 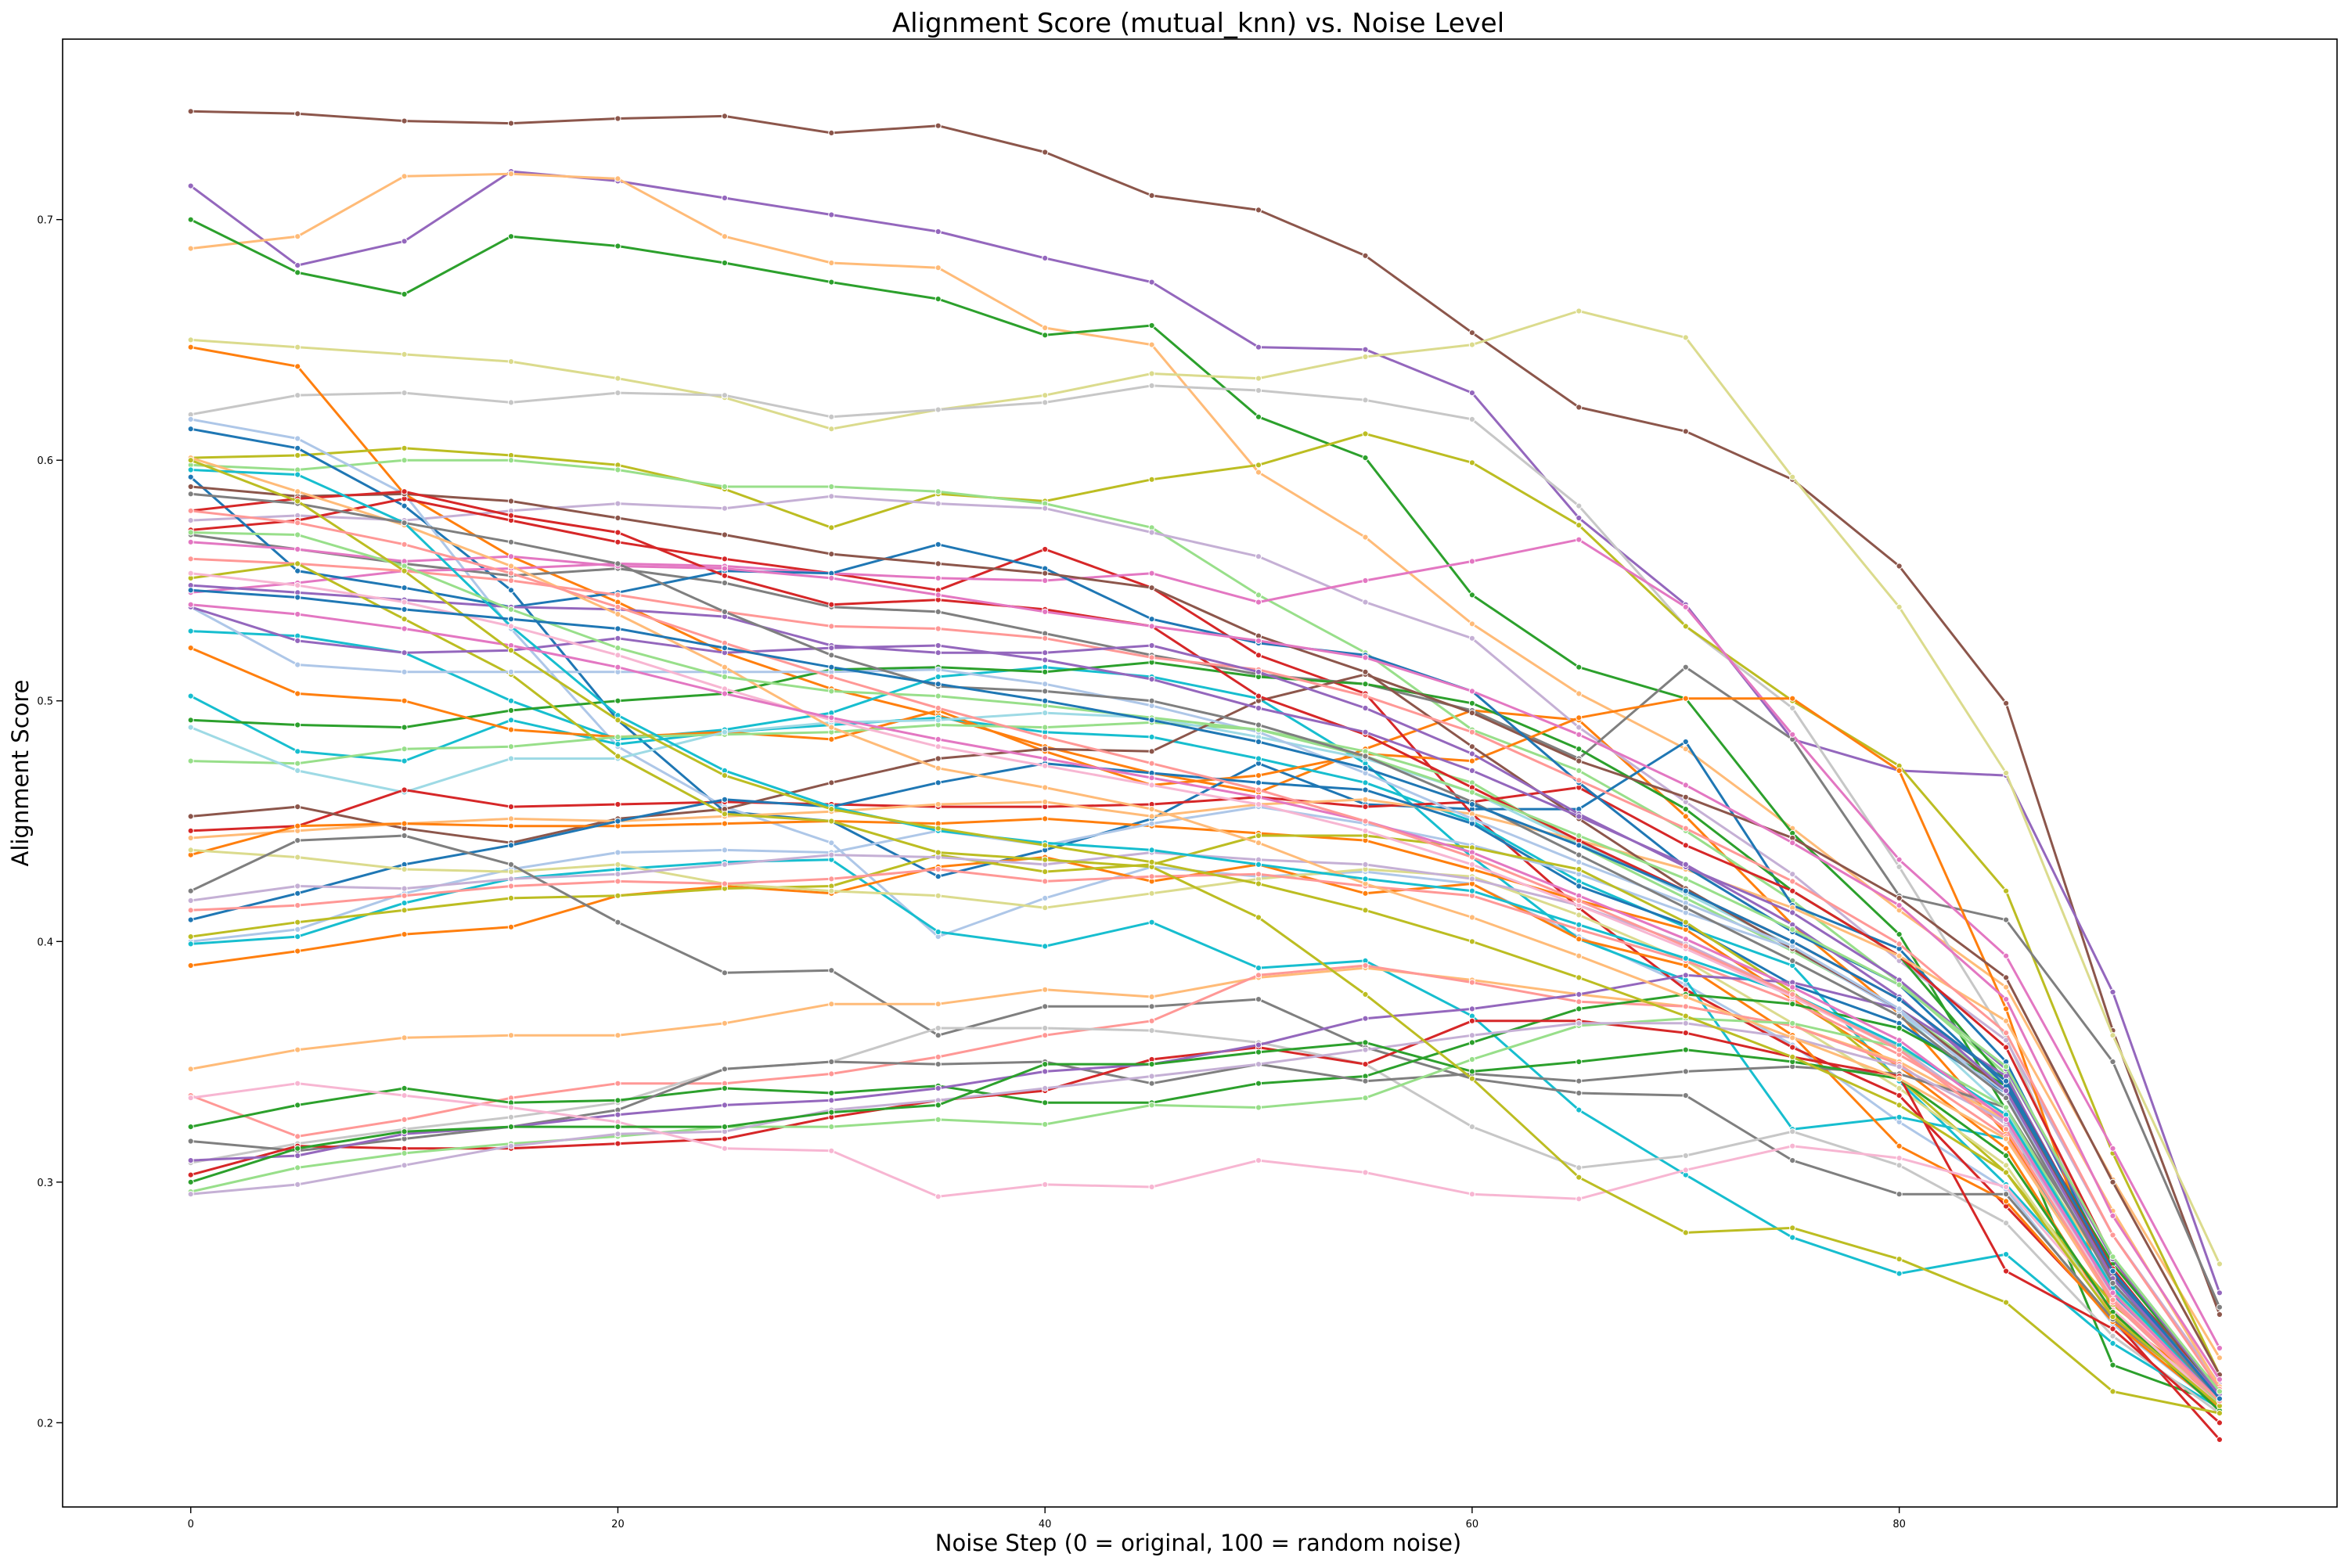 What do you see at coordinates (725, 508) in the screenshot?
I see `series-10-point` at bounding box center [725, 508].